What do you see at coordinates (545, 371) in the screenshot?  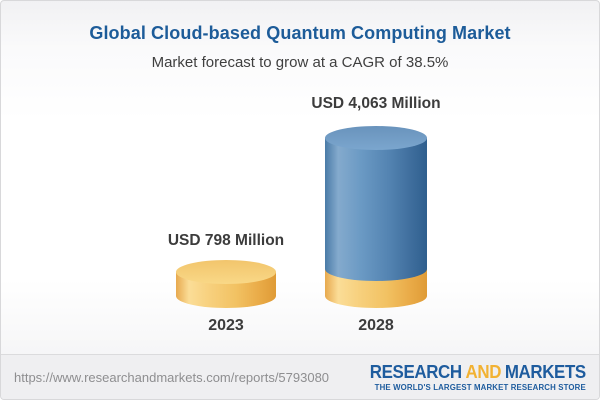 I see `logo-word-markets: MARKETS` at bounding box center [545, 371].